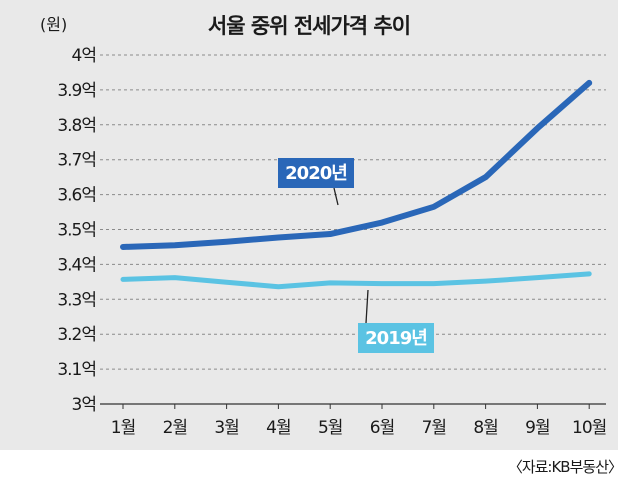 This screenshot has width=627, height=483. I want to click on series-label: 2020년, so click(316, 173).